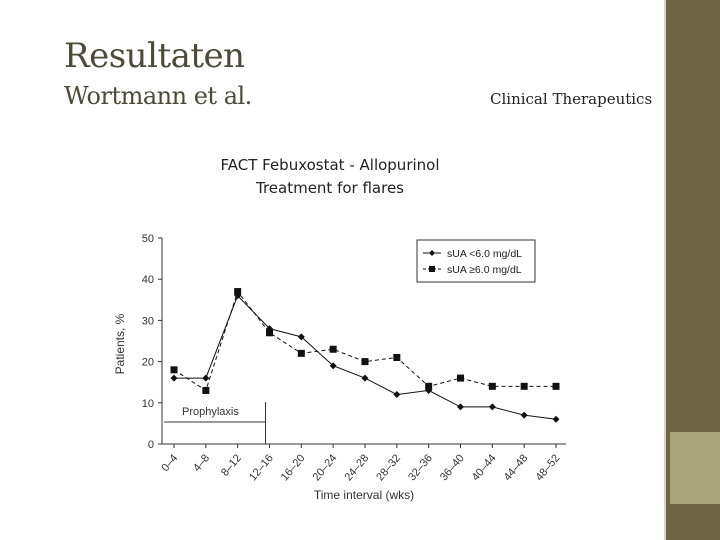 Image resolution: width=720 pixels, height=540 pixels. What do you see at coordinates (432, 269) in the screenshot?
I see `legend-marker-square` at bounding box center [432, 269].